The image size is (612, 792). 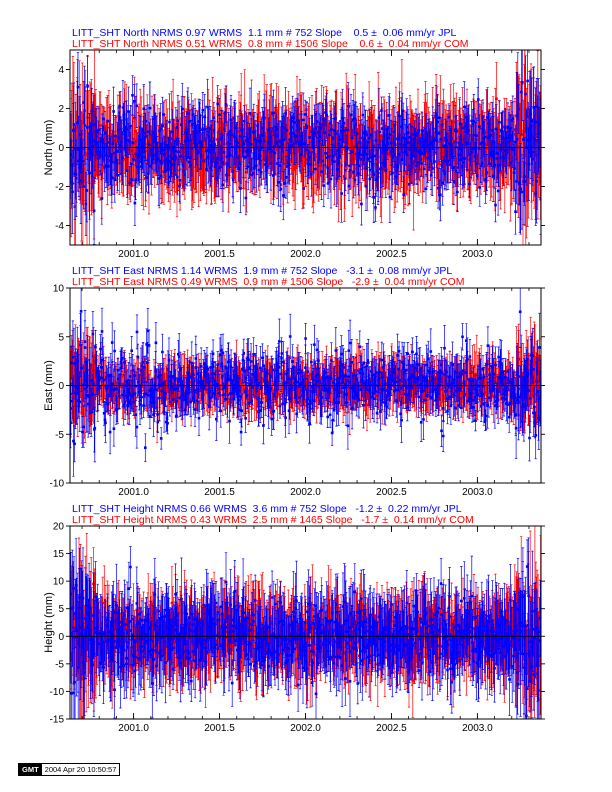 I want to click on y-tick-label: -15, so click(x=57, y=720).